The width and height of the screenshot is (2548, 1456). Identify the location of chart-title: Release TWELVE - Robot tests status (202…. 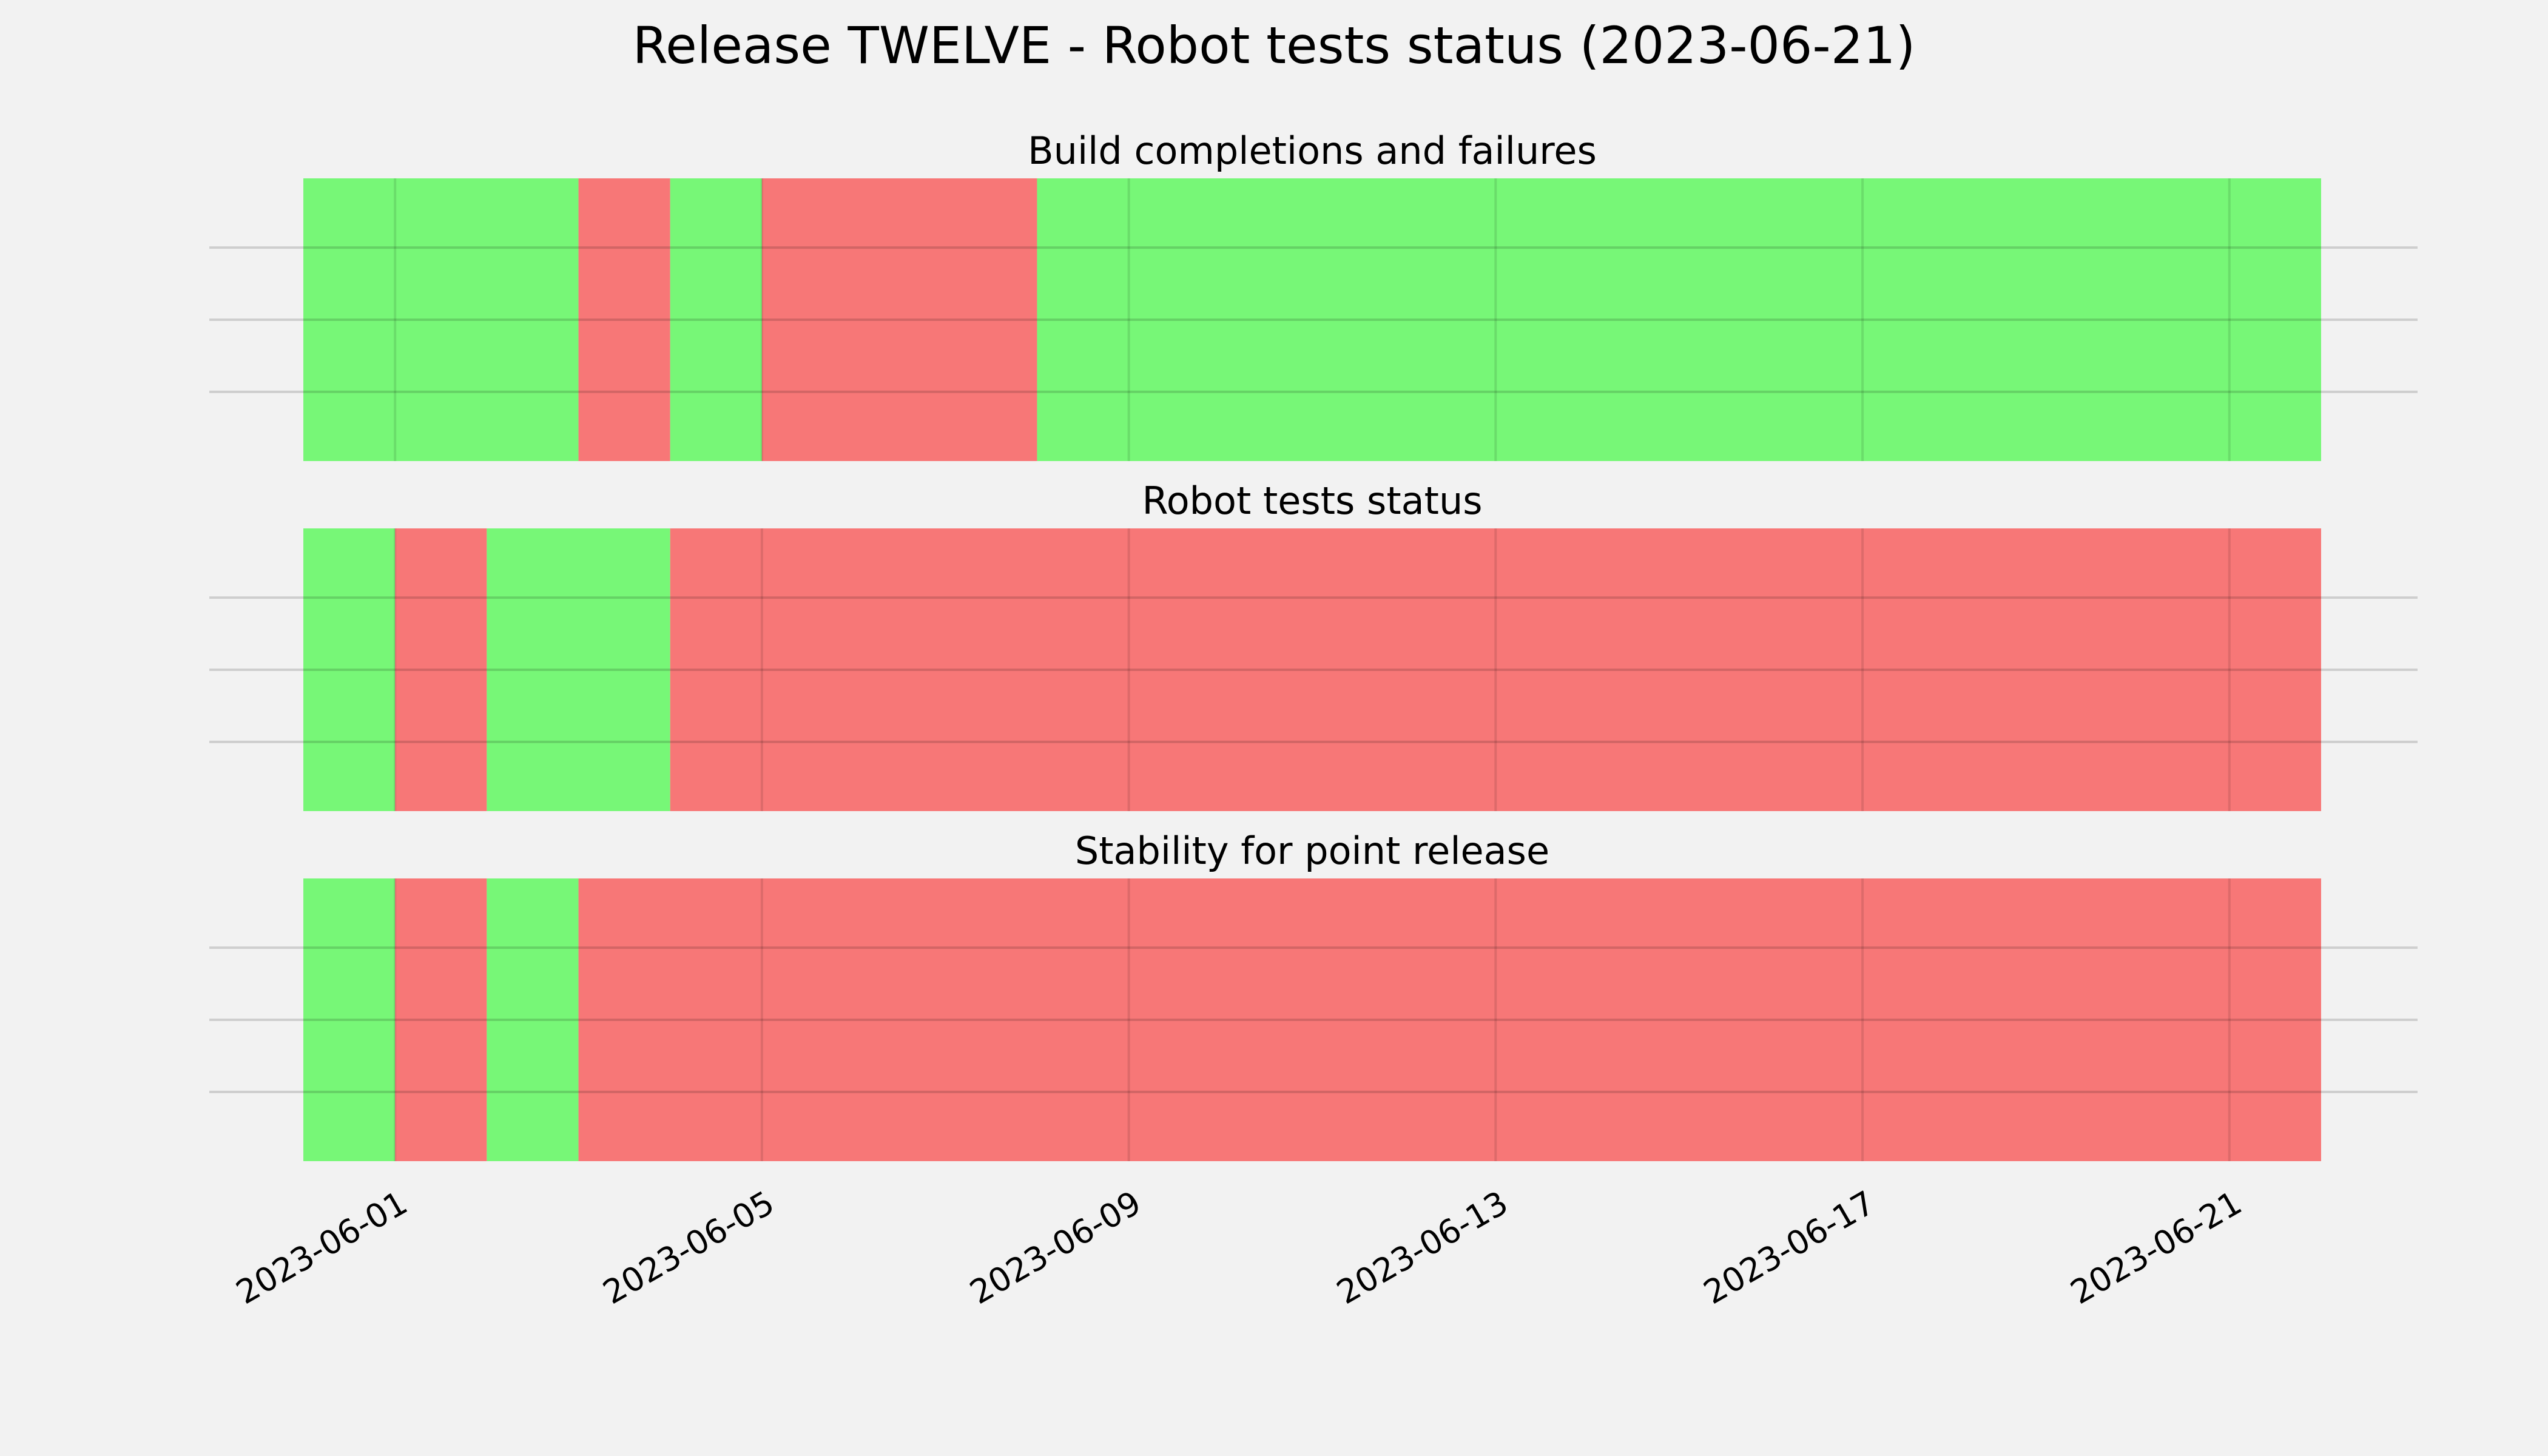
(1274, 45).